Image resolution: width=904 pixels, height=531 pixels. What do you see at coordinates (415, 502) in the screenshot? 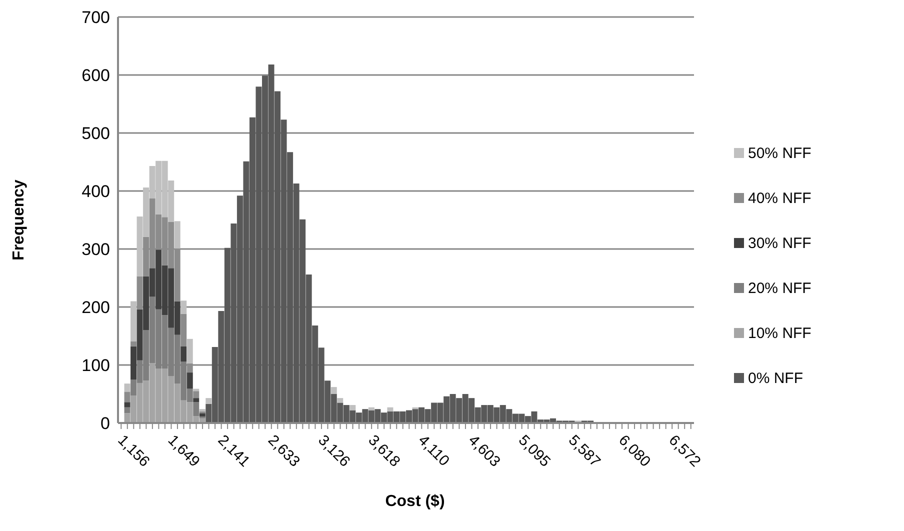
I see `x-axis-title: Cost ($)` at bounding box center [415, 502].